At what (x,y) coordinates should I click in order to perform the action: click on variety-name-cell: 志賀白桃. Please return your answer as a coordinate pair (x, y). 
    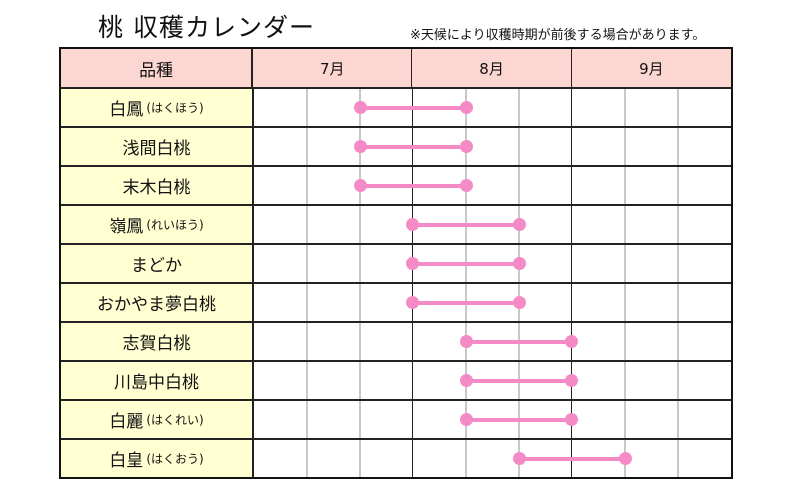
    Looking at the image, I should click on (157, 341).